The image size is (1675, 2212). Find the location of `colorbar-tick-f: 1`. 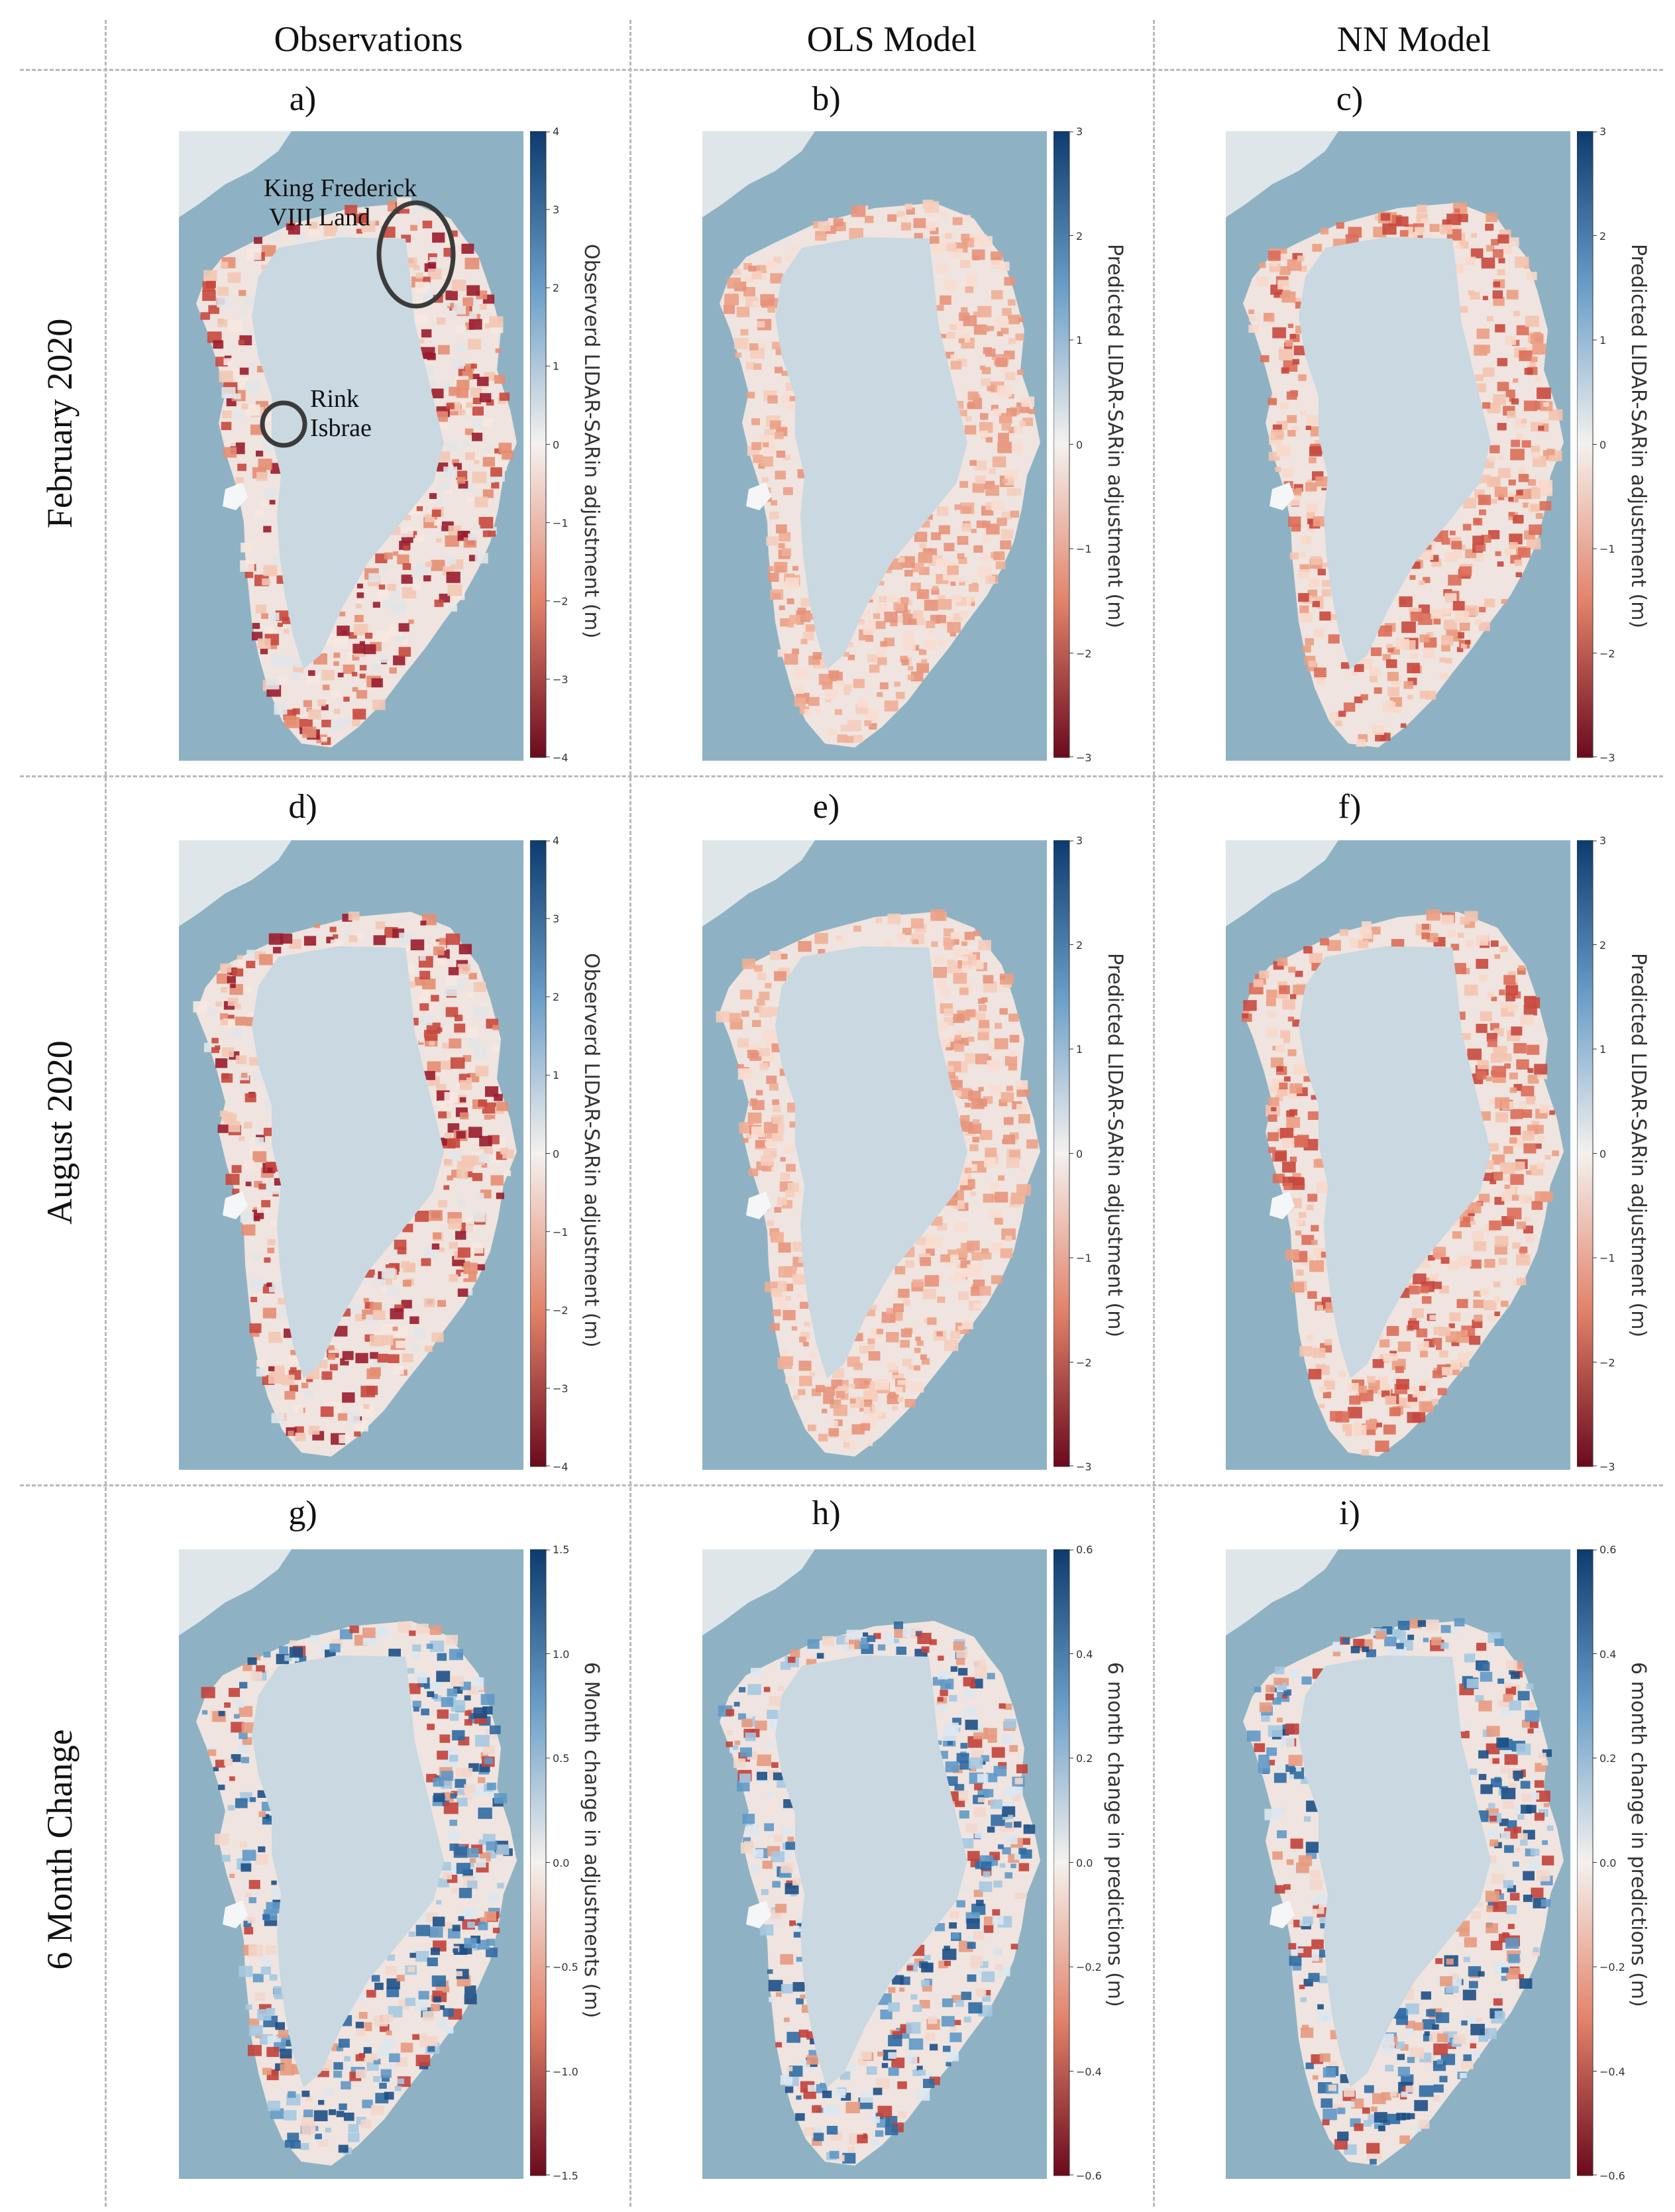

colorbar-tick-f: 1 is located at coordinates (1603, 1049).